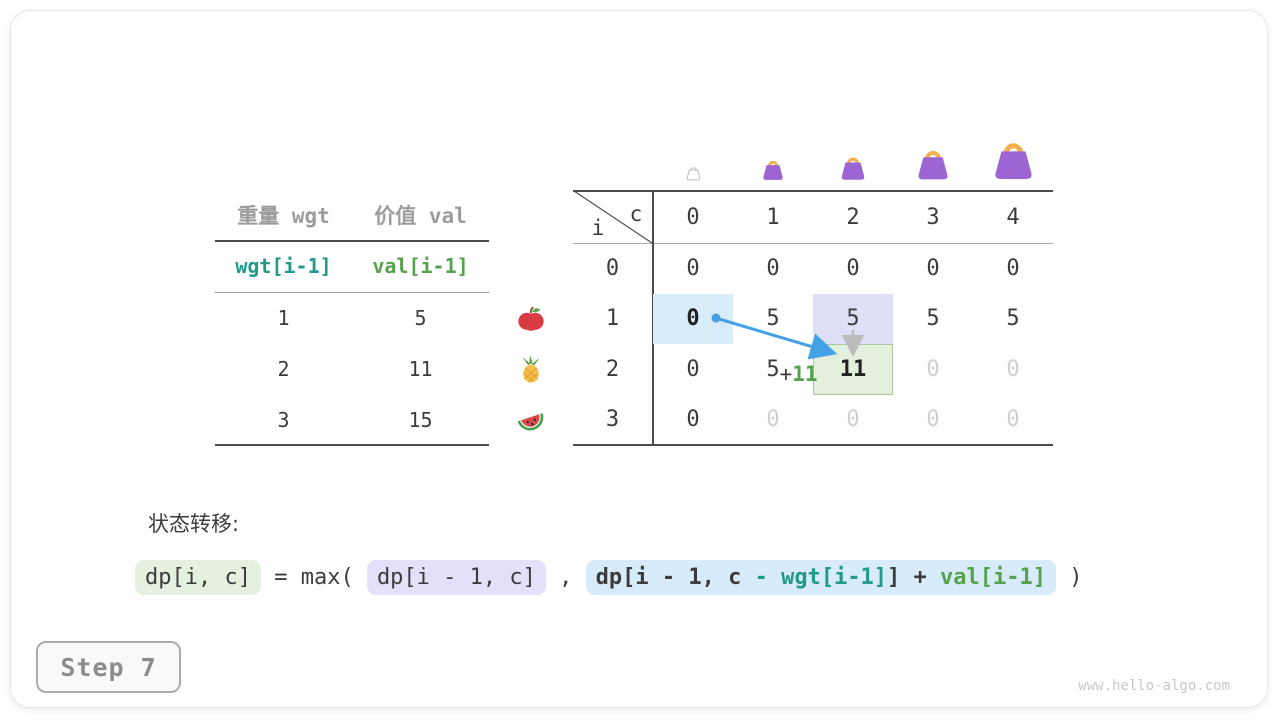 The height and width of the screenshot is (720, 1280). What do you see at coordinates (531, 420) in the screenshot?
I see `watermelon-icon` at bounding box center [531, 420].